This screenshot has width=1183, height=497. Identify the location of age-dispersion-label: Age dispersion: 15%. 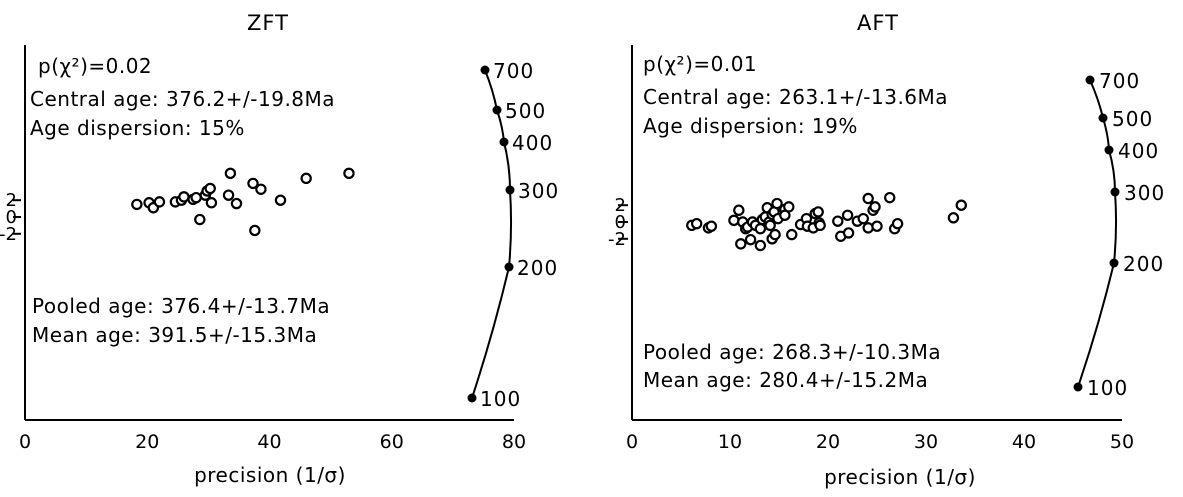
(137, 128).